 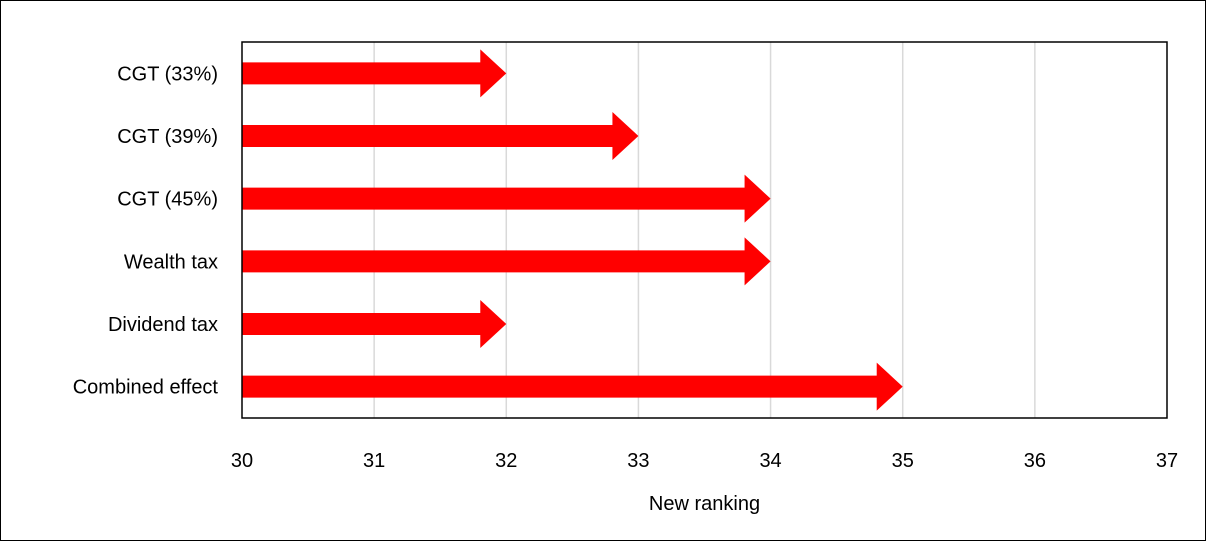 What do you see at coordinates (506, 461) in the screenshot?
I see `x-tick-label: 32` at bounding box center [506, 461].